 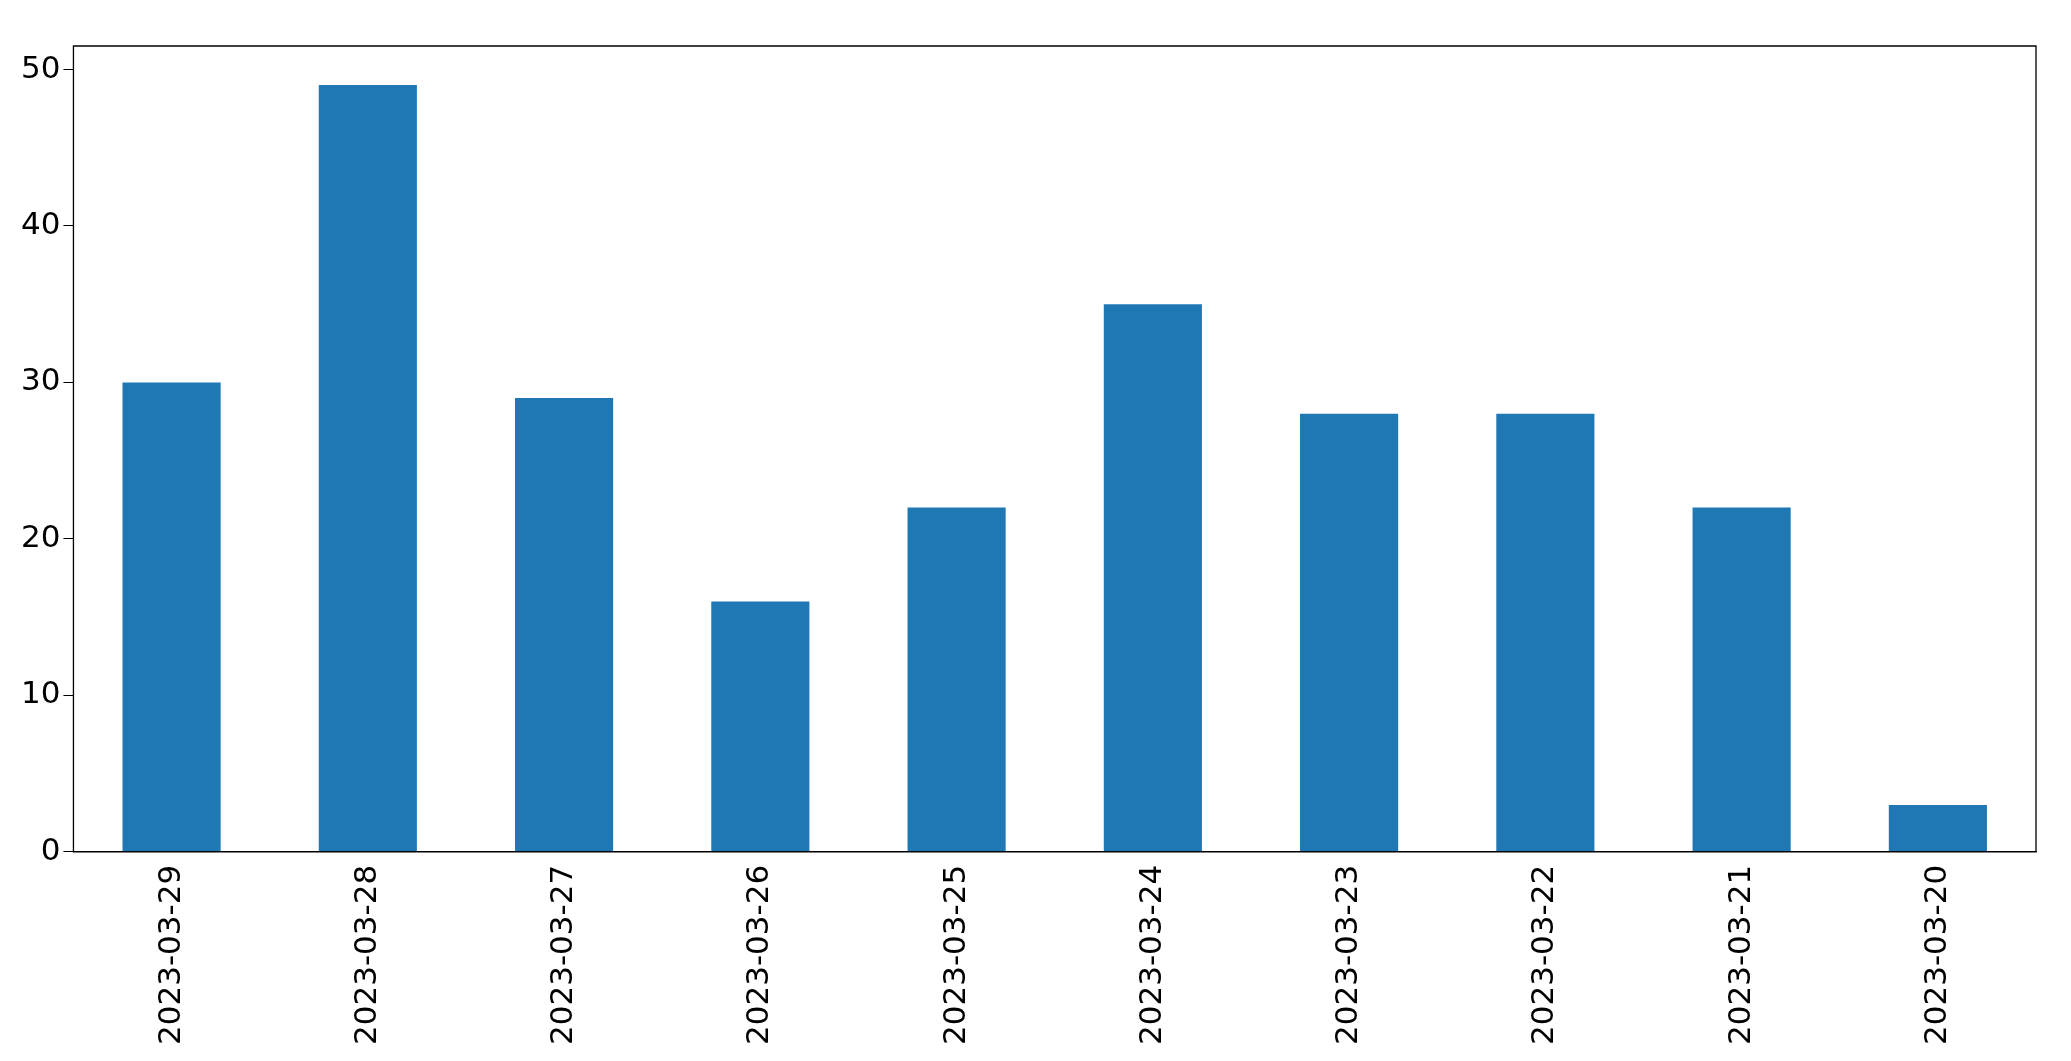 I want to click on x-tick-label: 2023-03-24, so click(x=1149, y=955).